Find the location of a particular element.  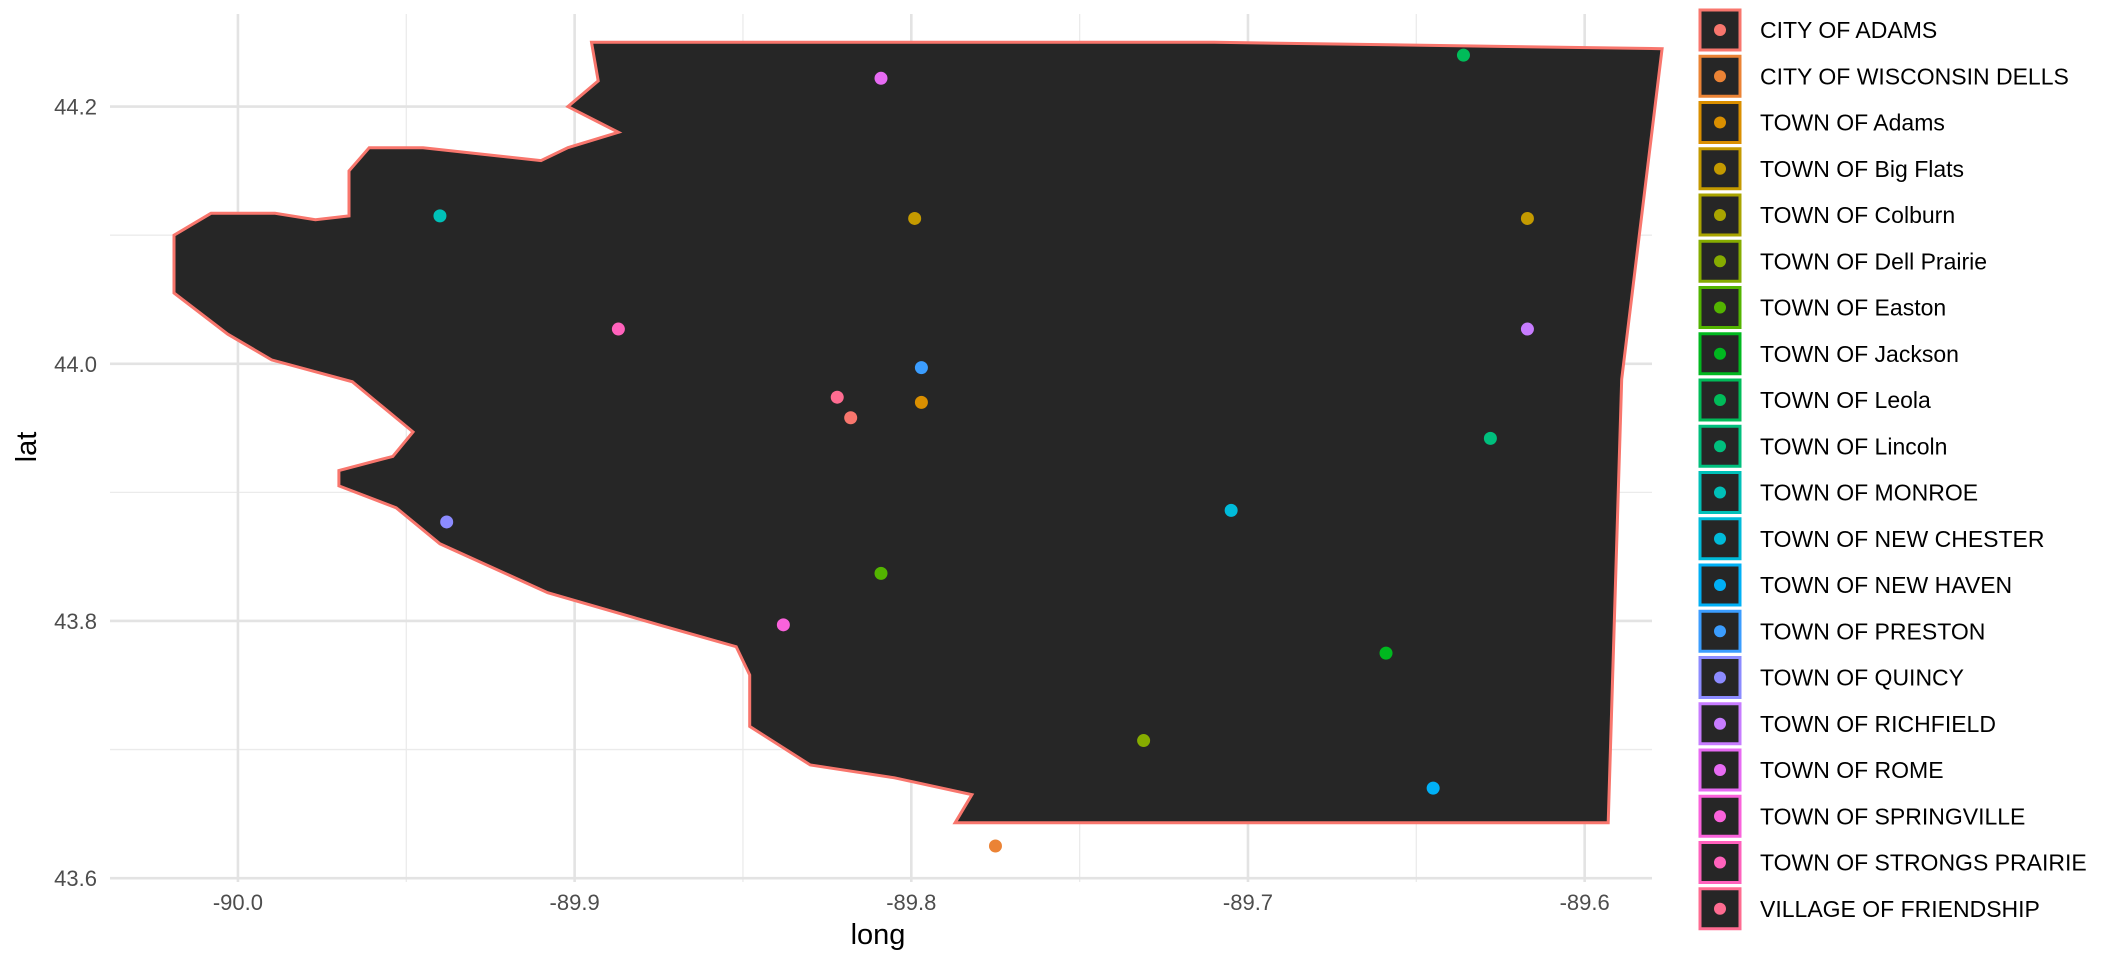

y-tick-label: 43.6 is located at coordinates (75, 878).